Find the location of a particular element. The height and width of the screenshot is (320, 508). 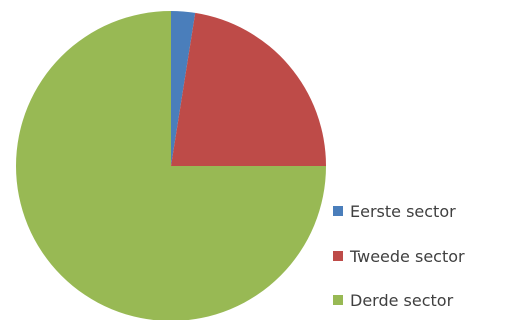

legend-swatch-derde-sector is located at coordinates (338, 300).